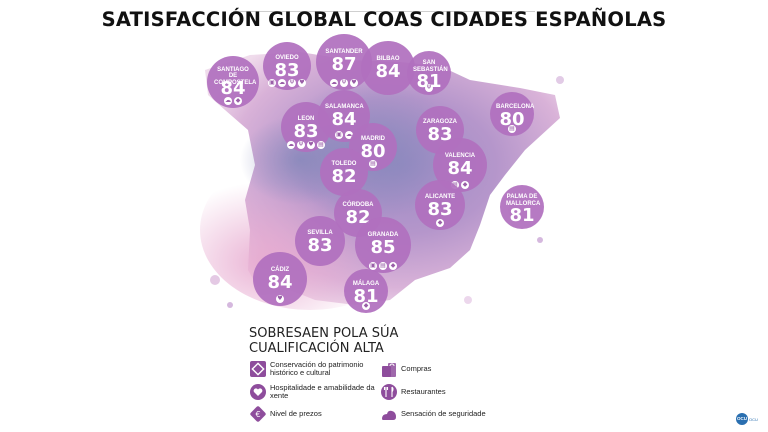  What do you see at coordinates (344, 164) in the screenshot?
I see `city-name: TOLEDO` at bounding box center [344, 164].